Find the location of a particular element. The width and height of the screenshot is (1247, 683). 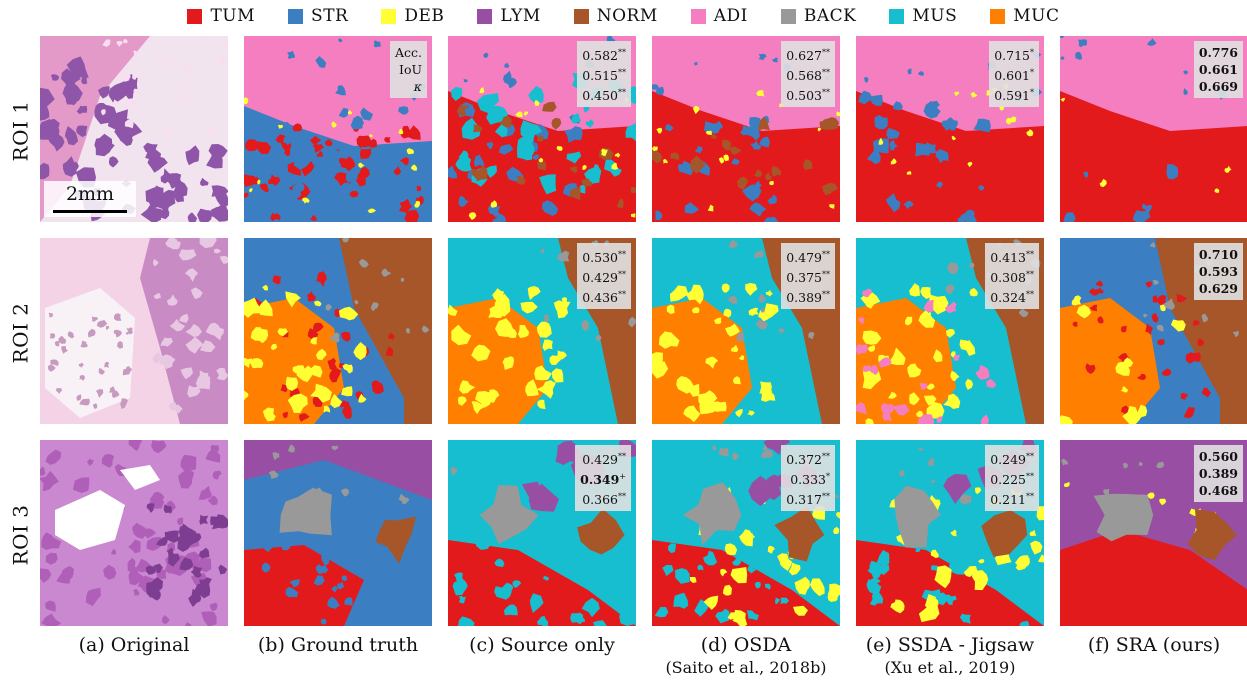

panel-graphic is located at coordinates (338, 331).